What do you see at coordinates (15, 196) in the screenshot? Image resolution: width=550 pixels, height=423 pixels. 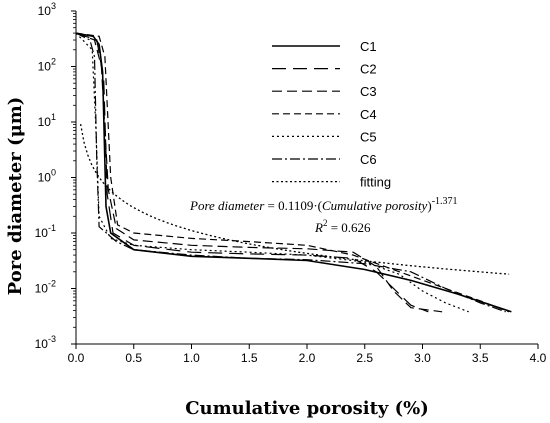 I see `y-axis-label: Pore diameter (μm)` at bounding box center [15, 196].